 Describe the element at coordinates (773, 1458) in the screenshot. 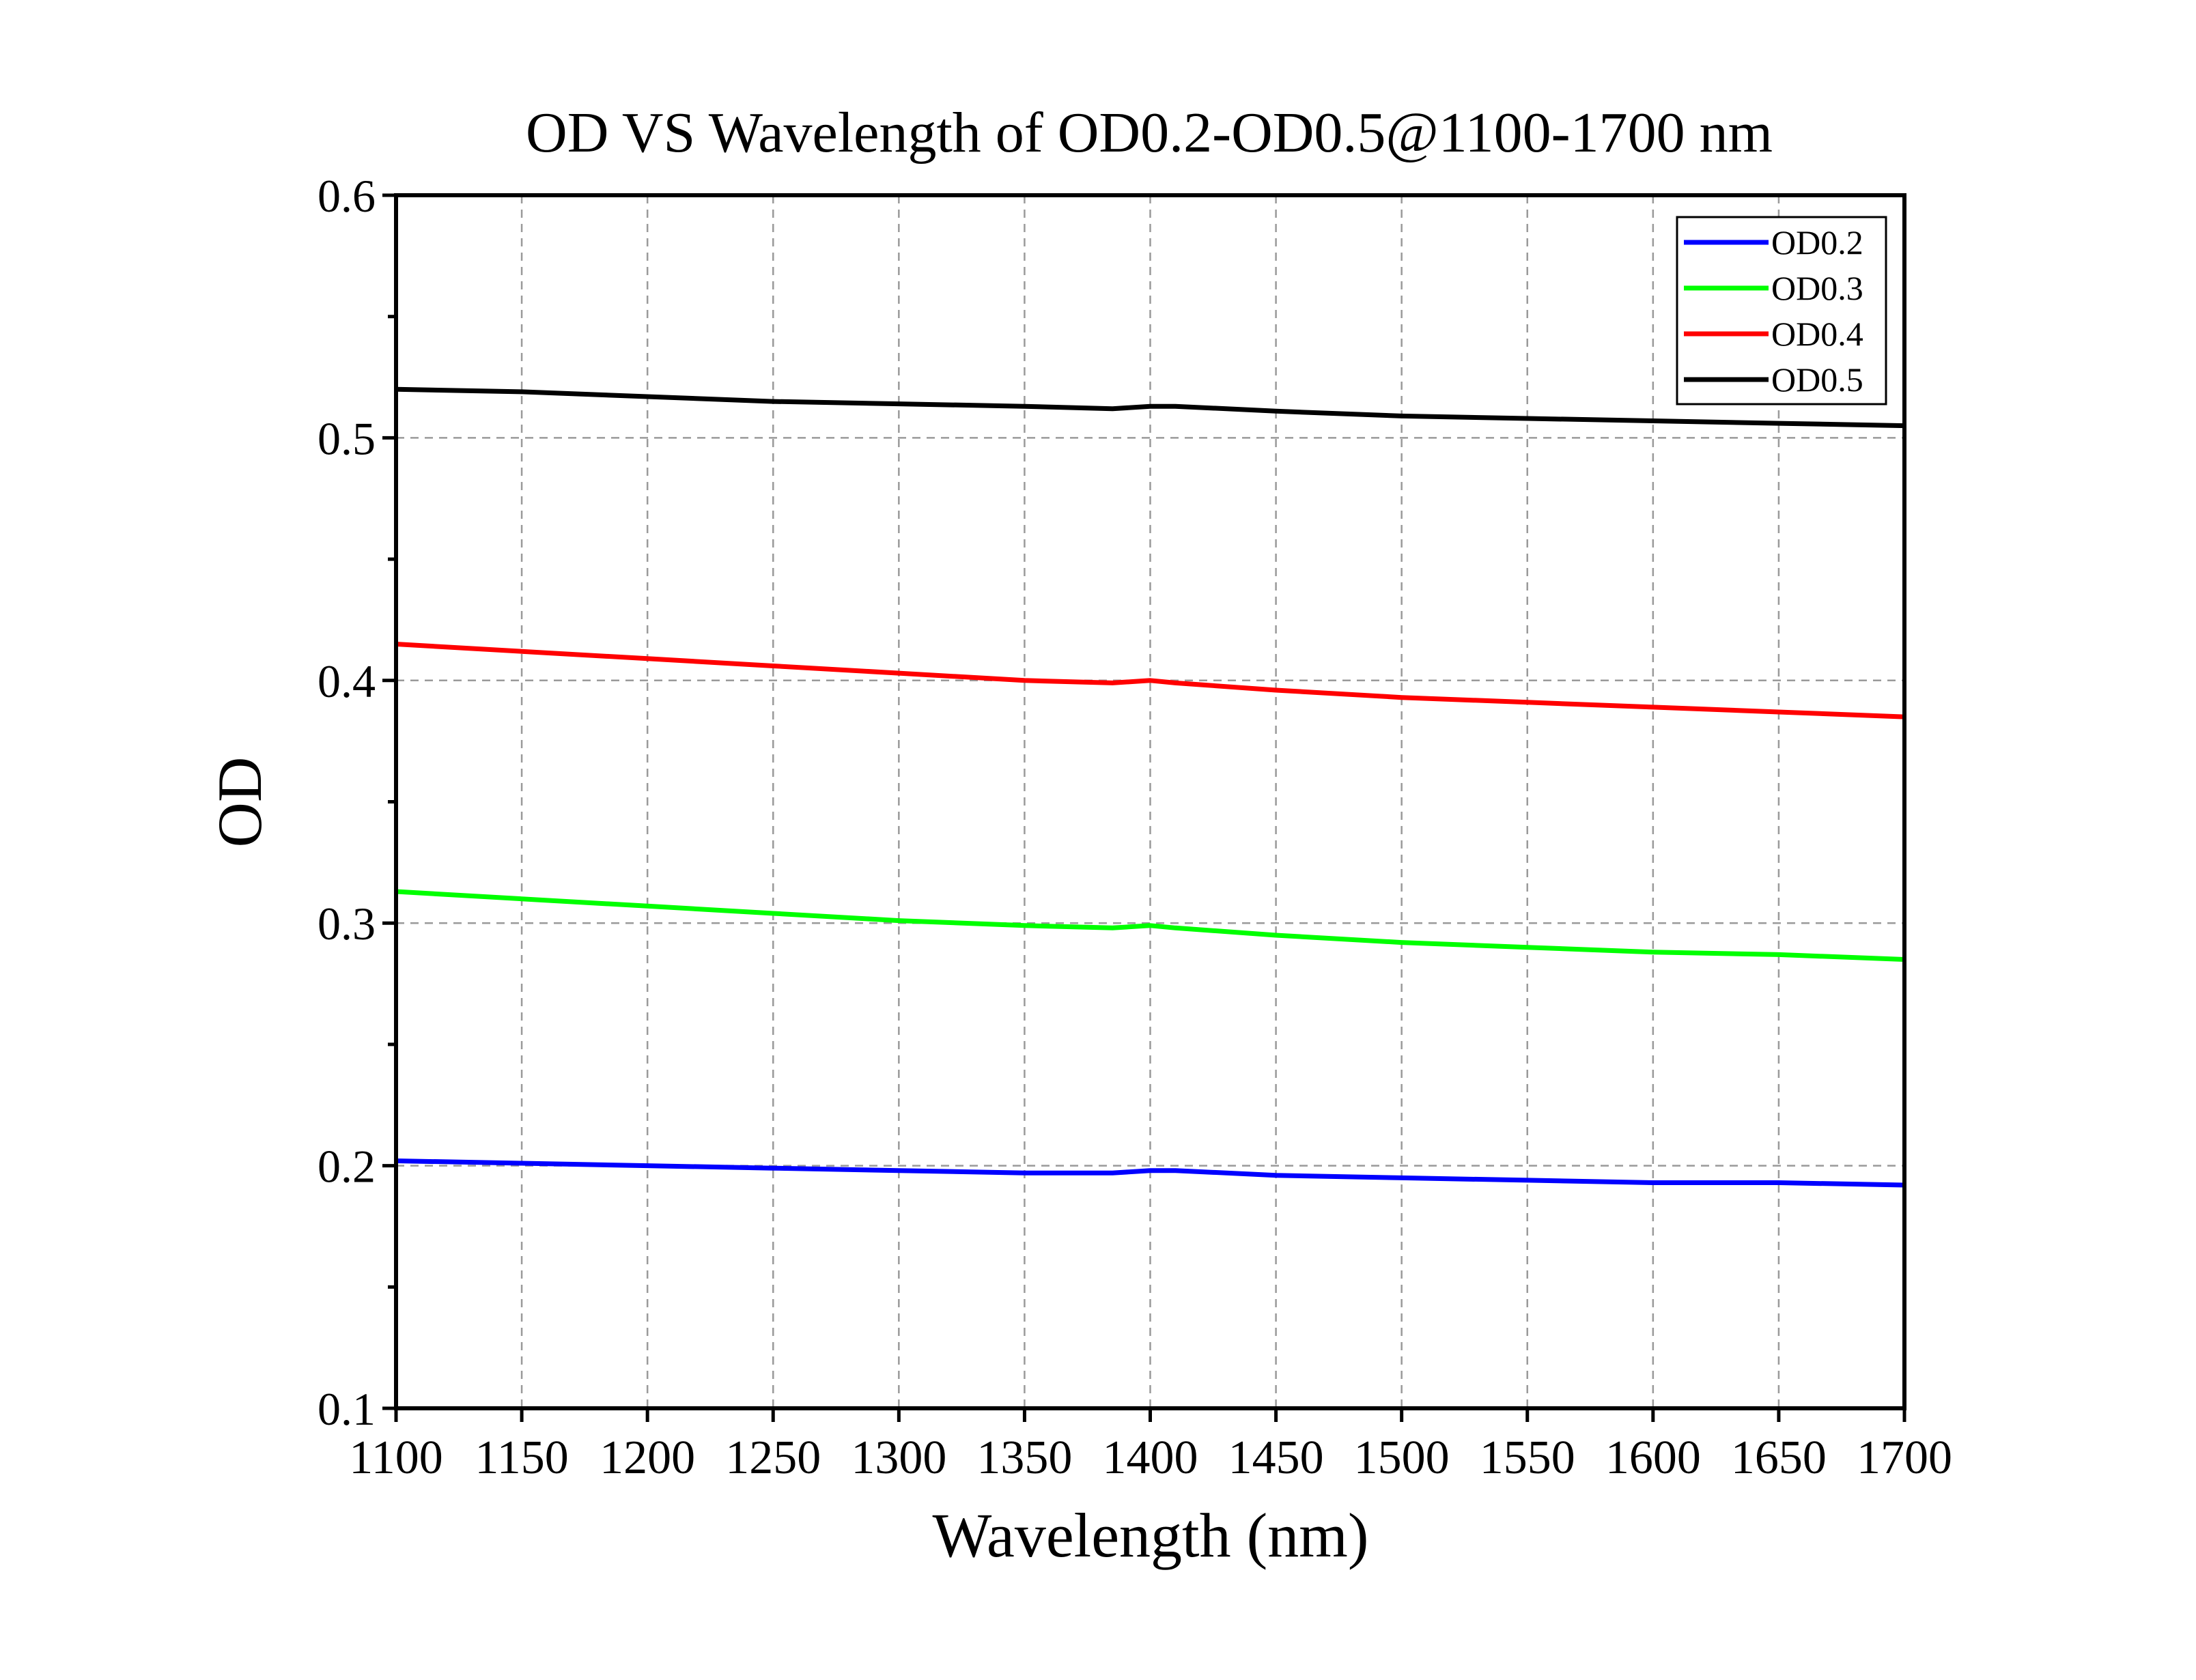

I see `x-tick-label: 1250` at that location.